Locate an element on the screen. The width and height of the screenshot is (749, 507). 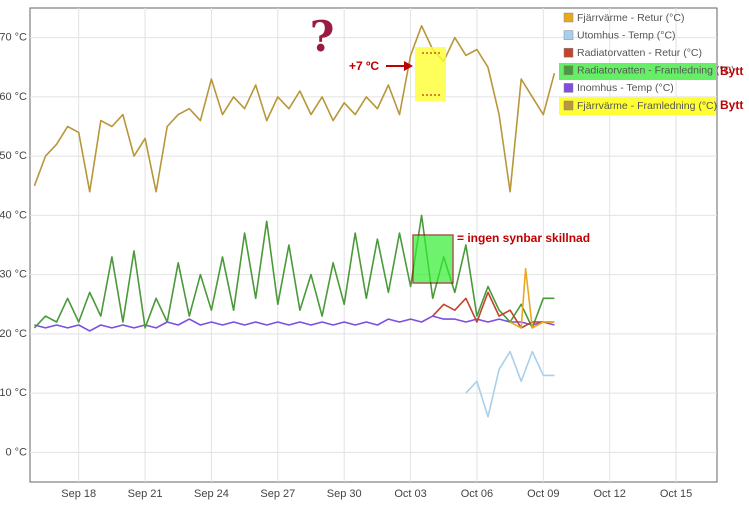
x-tick-label: Sep 21 is located at coordinates (145, 494).